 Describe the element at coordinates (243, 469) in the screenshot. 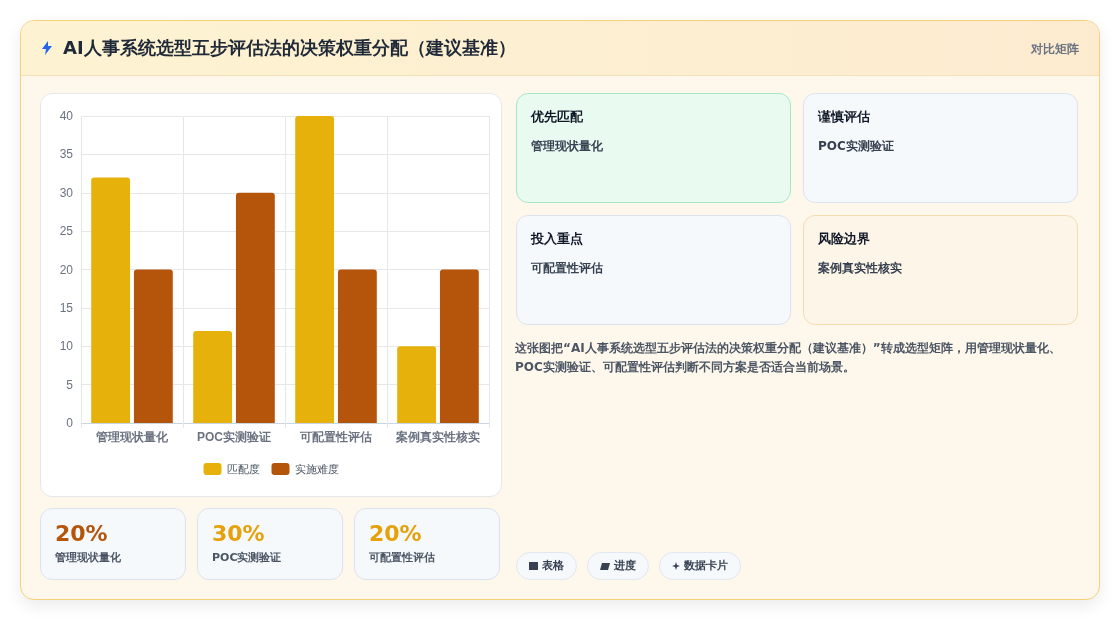

I see `legend-label: 匹配度` at that location.